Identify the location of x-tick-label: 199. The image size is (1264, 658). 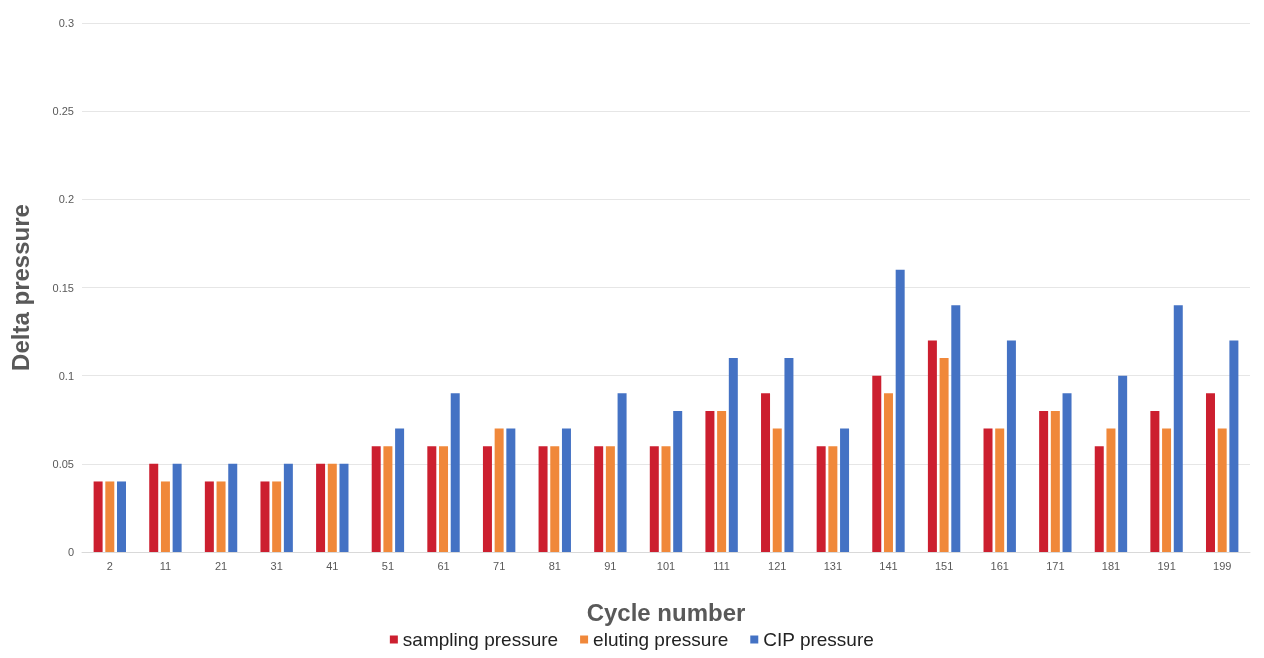
(1222, 565).